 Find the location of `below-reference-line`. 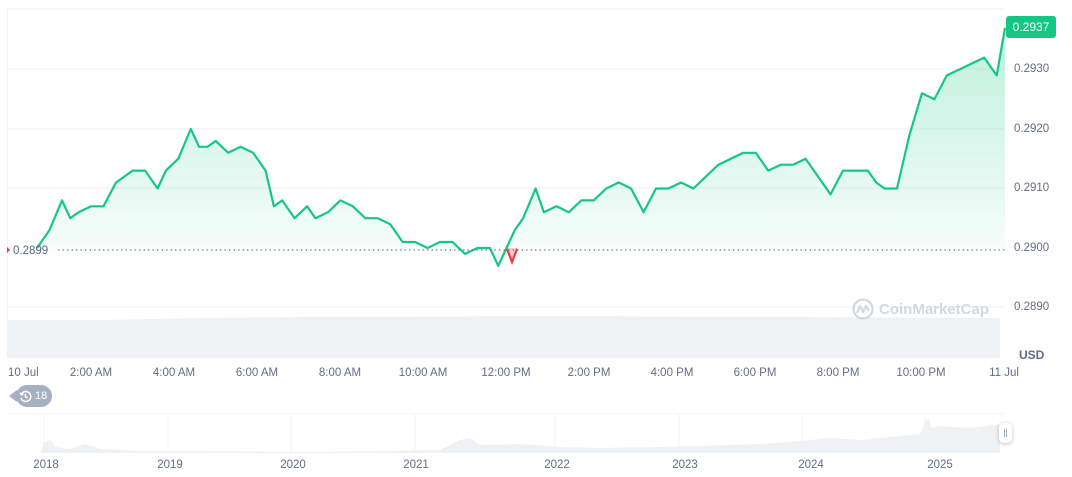

below-reference-line is located at coordinates (512, 257).